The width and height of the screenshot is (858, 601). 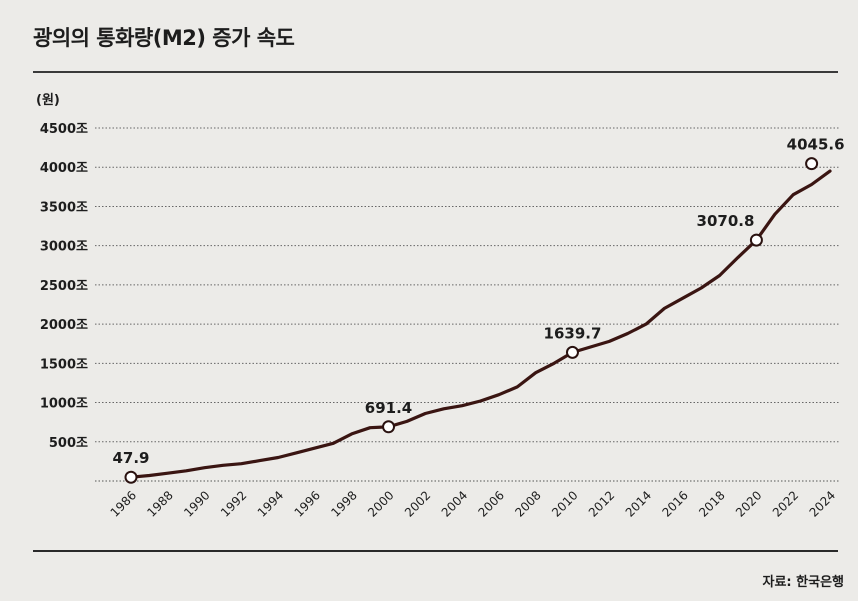 What do you see at coordinates (527, 503) in the screenshot?
I see `x-tick-label: 2008` at bounding box center [527, 503].